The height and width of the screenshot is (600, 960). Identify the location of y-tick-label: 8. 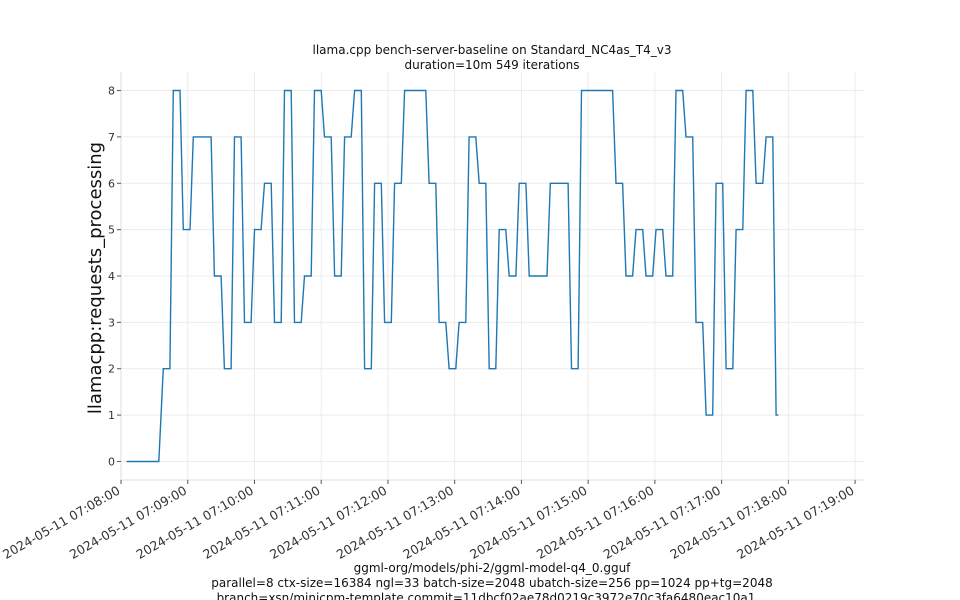
(111, 91).